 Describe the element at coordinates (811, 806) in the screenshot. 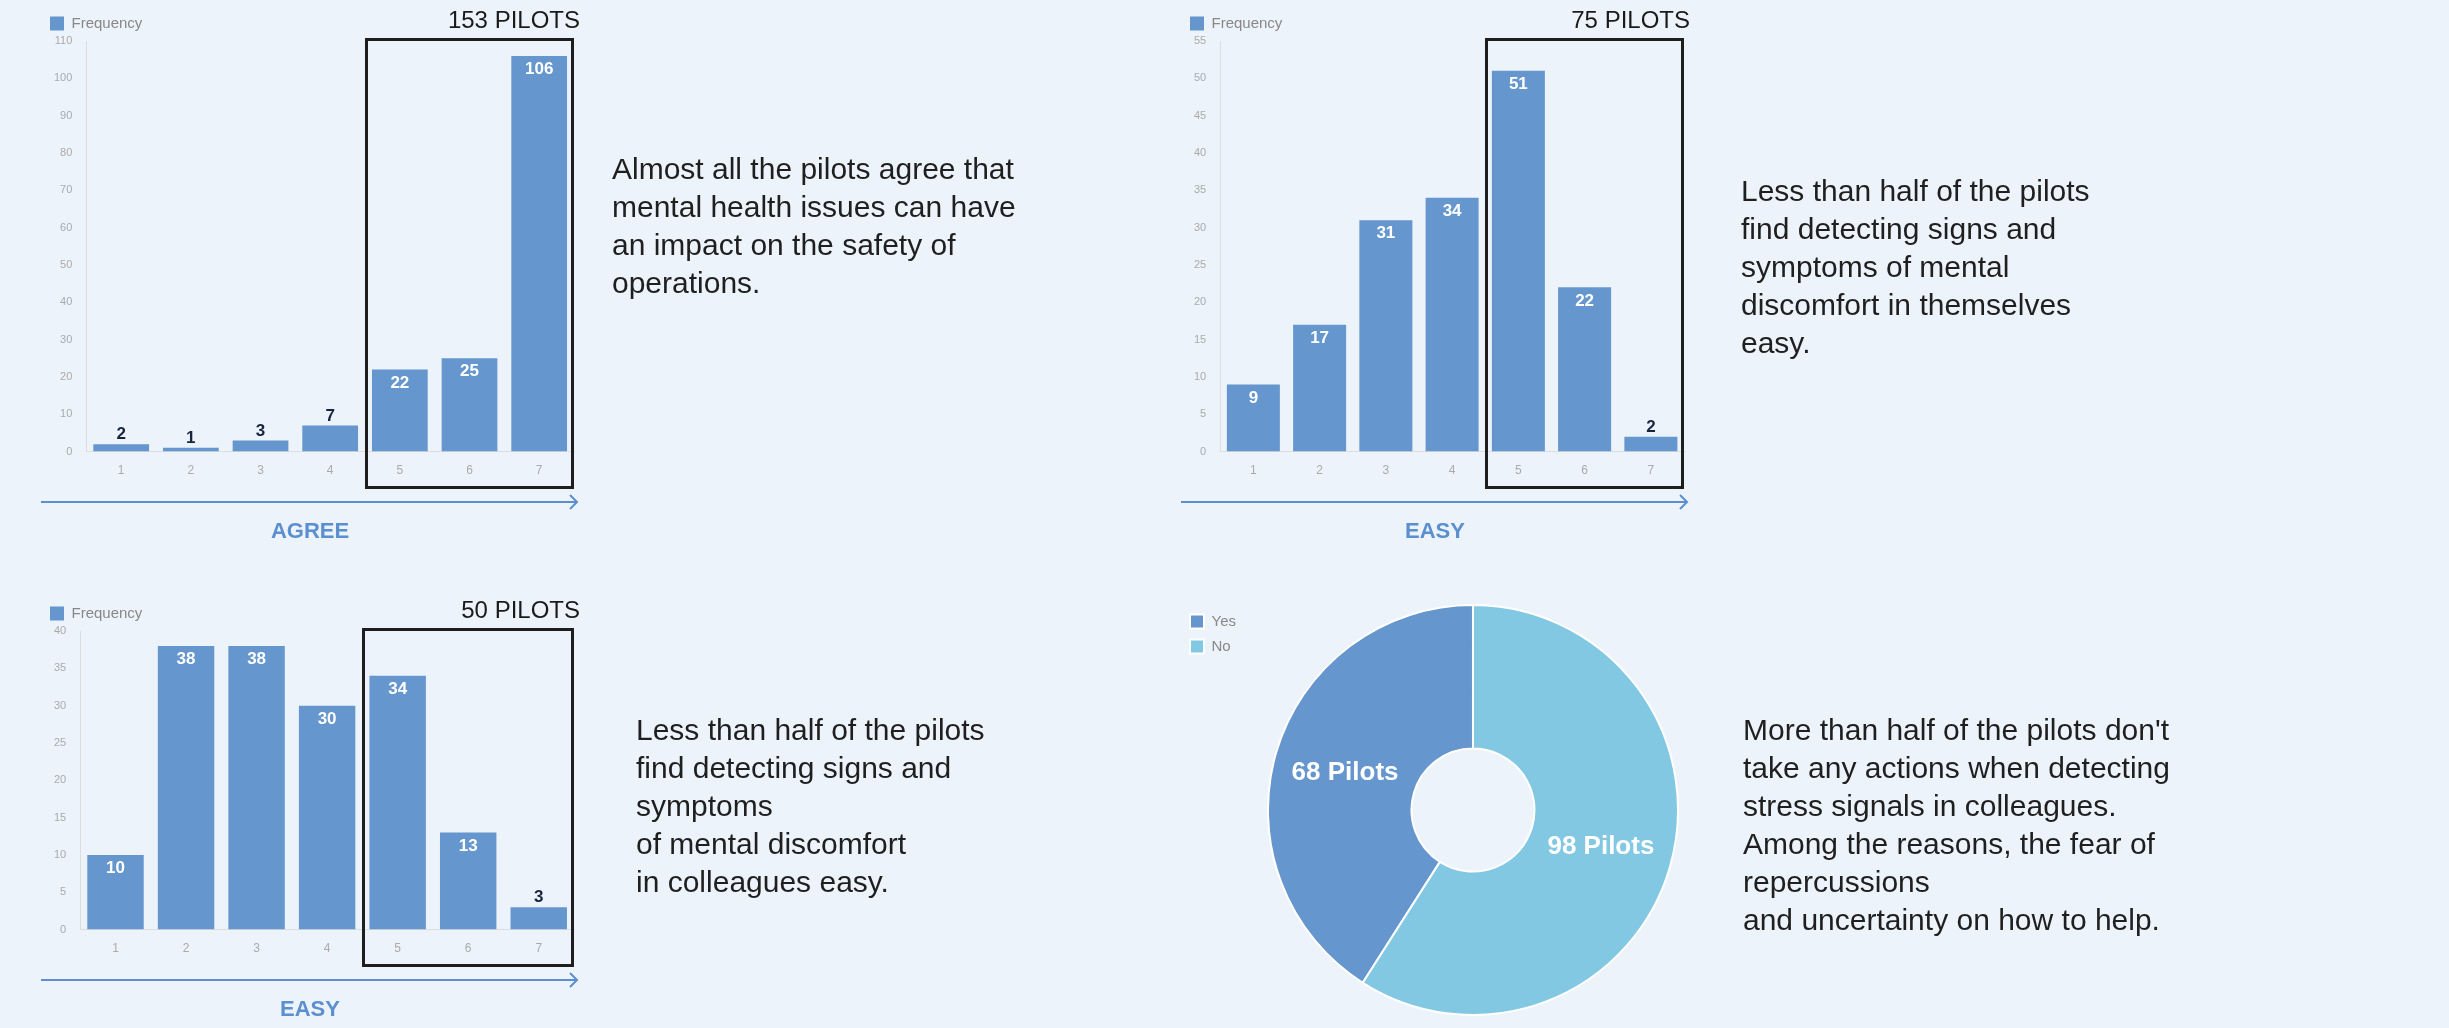

I see `text: Less than half of the pilots find detecting signs and symptoms of mental discomfort in colleagues easy.` at that location.